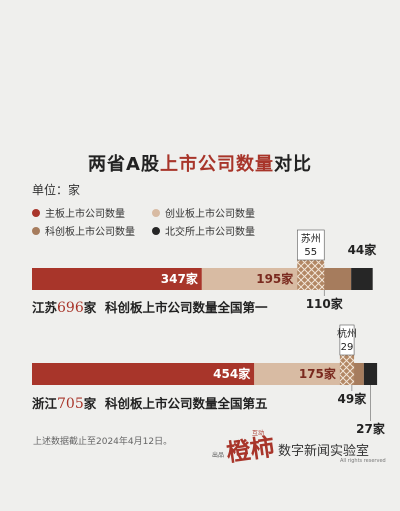 This screenshot has width=400, height=511. What do you see at coordinates (210, 214) in the screenshot?
I see `legend-label: 创业板上市公司数量` at bounding box center [210, 214].